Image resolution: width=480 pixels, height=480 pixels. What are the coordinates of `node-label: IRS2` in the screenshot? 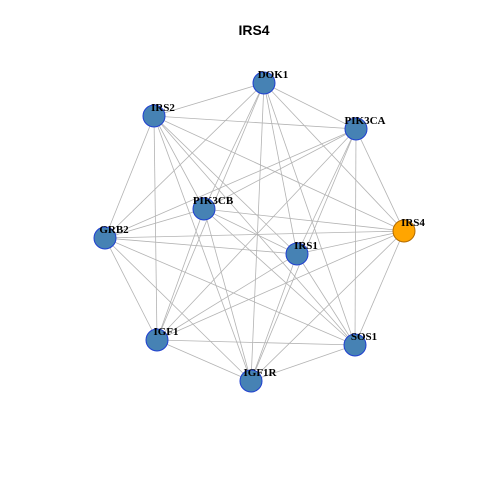 It's located at (163, 108).